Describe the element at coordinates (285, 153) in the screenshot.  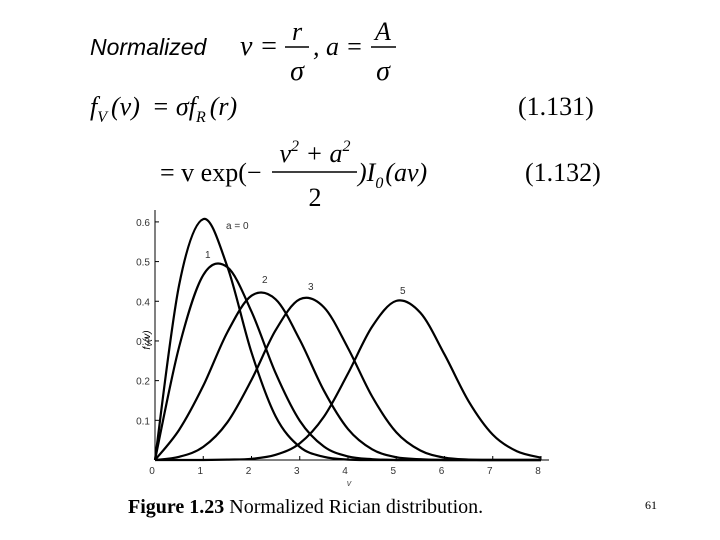
I see `eq-text: v` at that location.